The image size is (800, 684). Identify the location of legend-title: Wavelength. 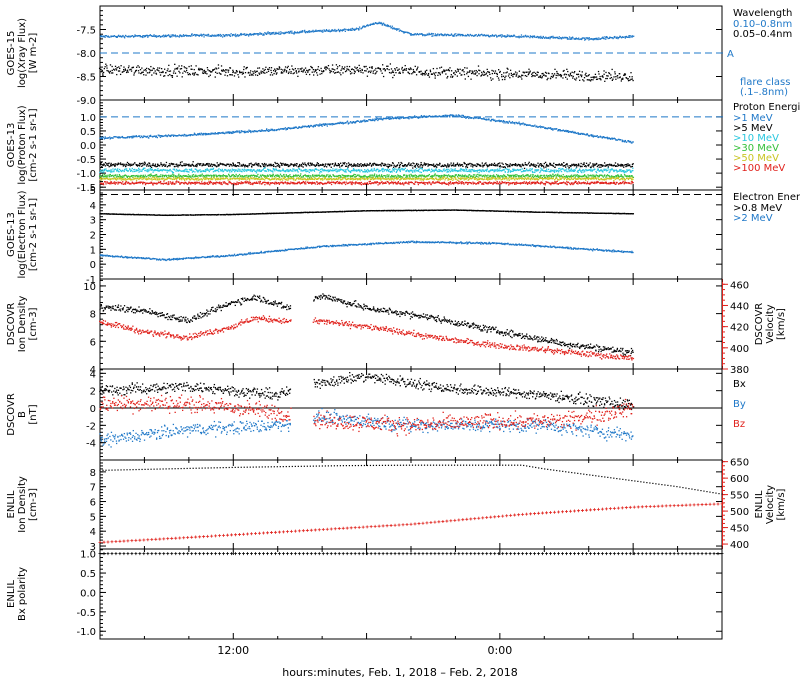
(762, 13).